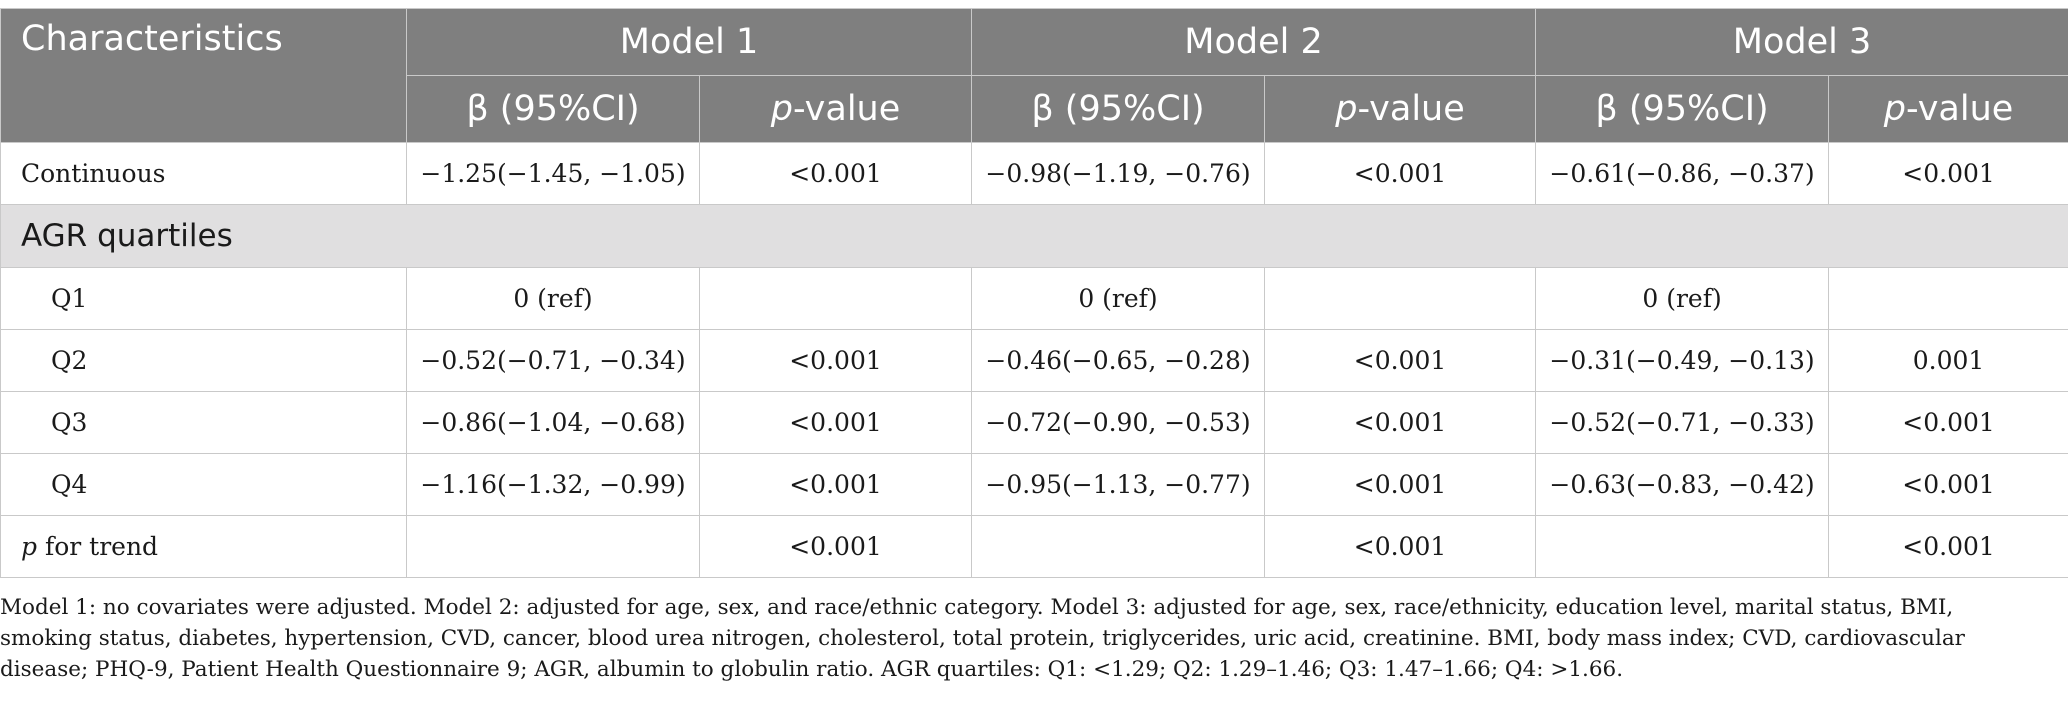  I want to click on row-label: Q2, so click(203, 360).